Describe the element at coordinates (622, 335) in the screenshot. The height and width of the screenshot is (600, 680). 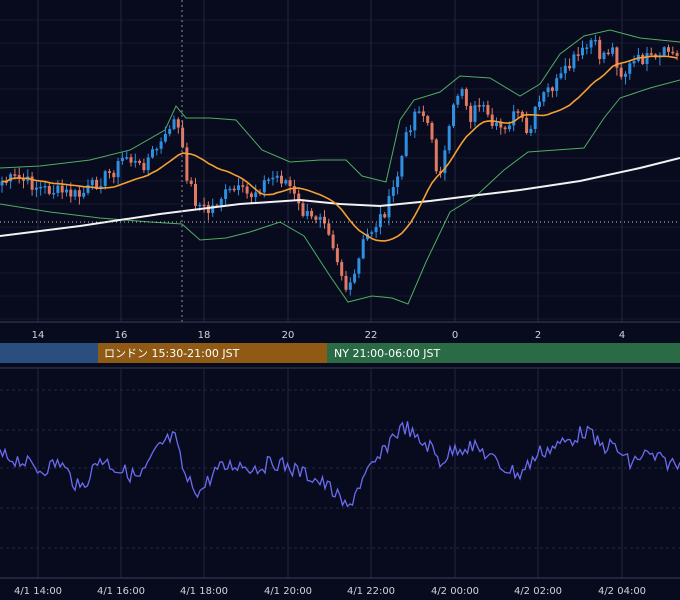
I see `price-x-tick: 4` at that location.